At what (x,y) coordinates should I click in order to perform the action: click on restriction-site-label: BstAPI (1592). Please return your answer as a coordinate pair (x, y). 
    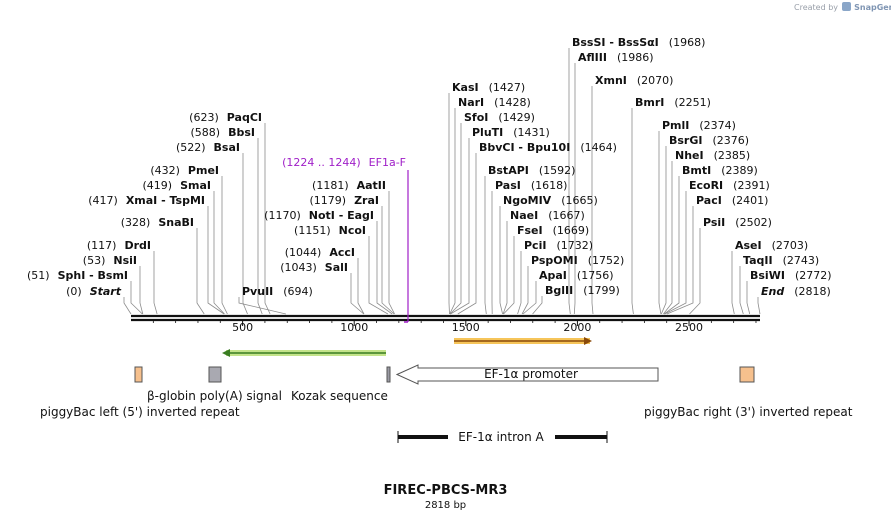
    Looking at the image, I should click on (531, 170).